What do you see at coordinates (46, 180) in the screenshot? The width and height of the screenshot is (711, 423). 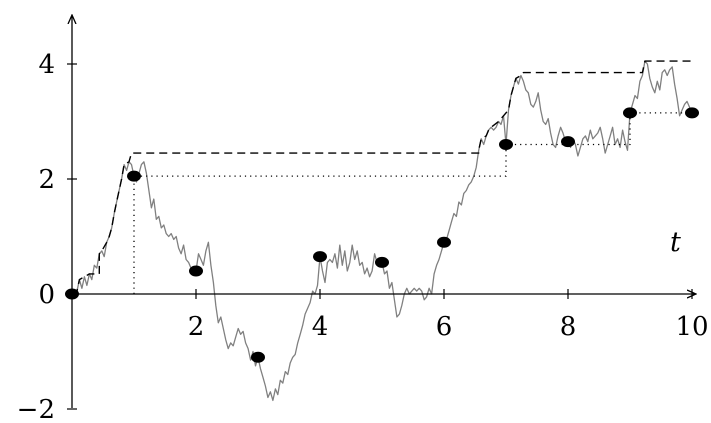 I see `y-tick-label: 2` at bounding box center [46, 180].